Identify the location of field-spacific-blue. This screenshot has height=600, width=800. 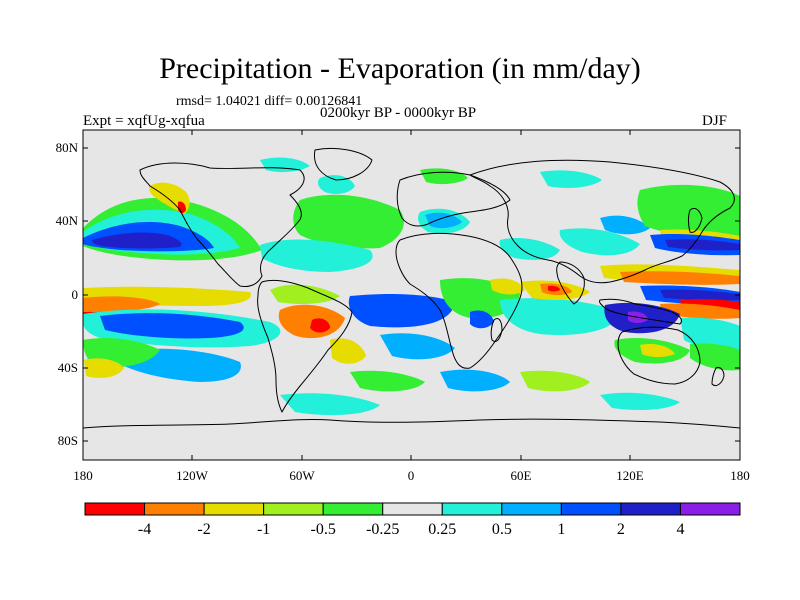
(172, 326).